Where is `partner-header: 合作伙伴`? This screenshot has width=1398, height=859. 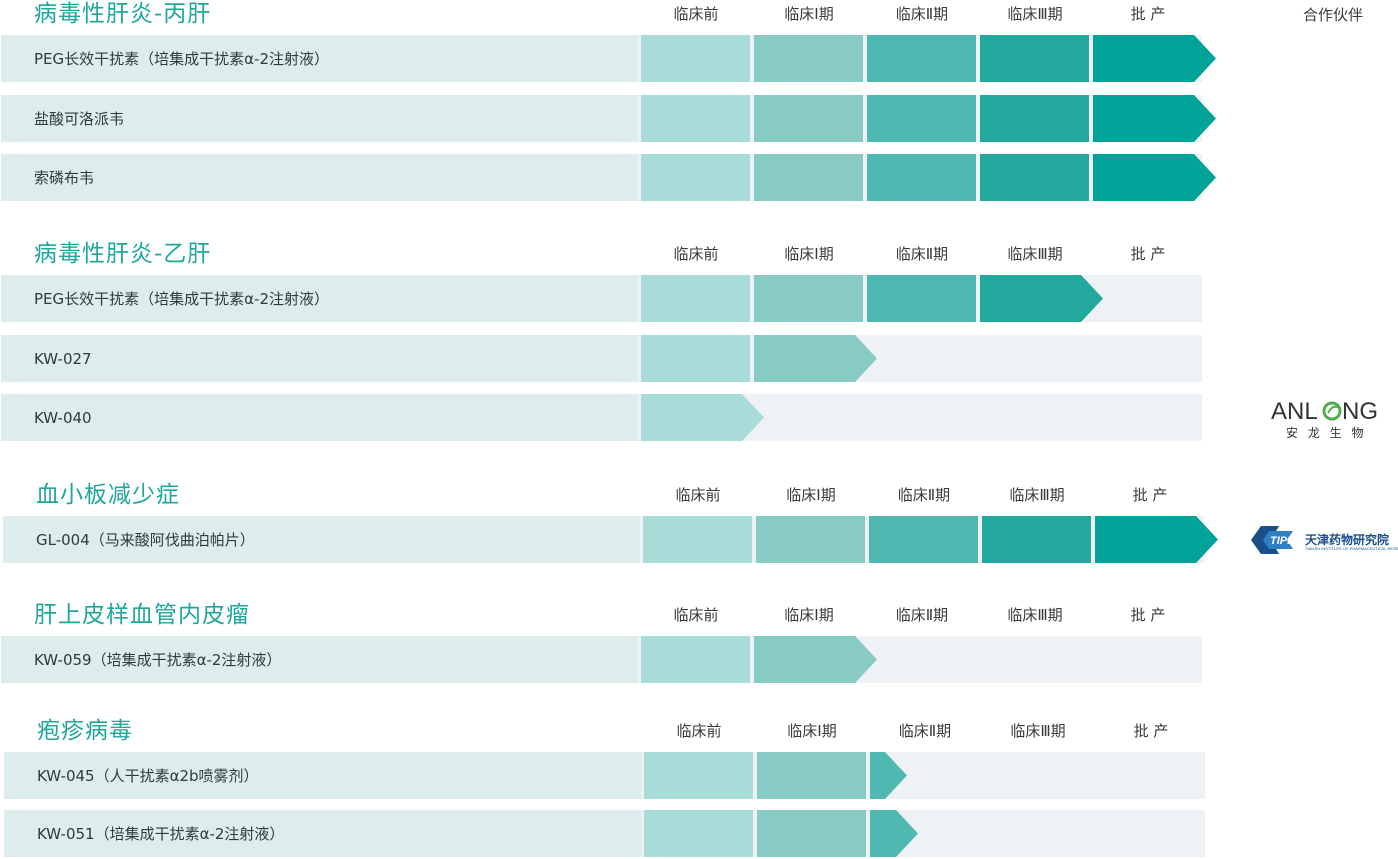
partner-header: 合作伙伴 is located at coordinates (1333, 14).